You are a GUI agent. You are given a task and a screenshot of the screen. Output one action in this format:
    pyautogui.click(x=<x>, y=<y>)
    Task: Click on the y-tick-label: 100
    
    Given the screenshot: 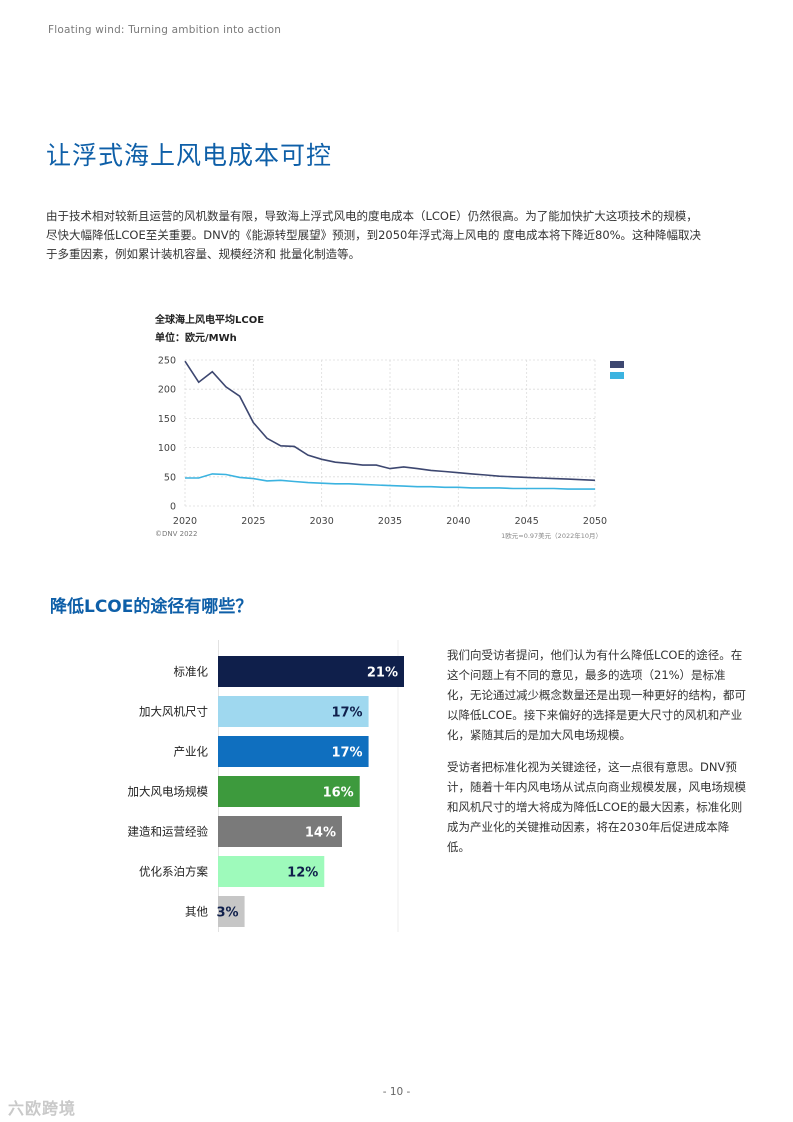 What is the action you would take?
    pyautogui.click(x=167, y=448)
    